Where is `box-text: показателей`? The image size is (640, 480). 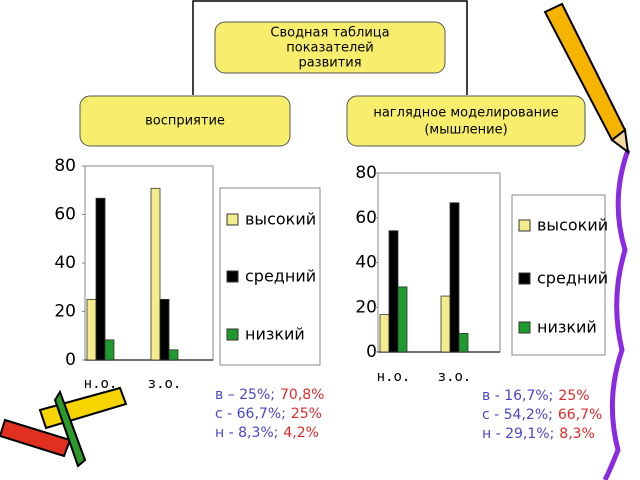 box-text: показателей is located at coordinates (329, 48).